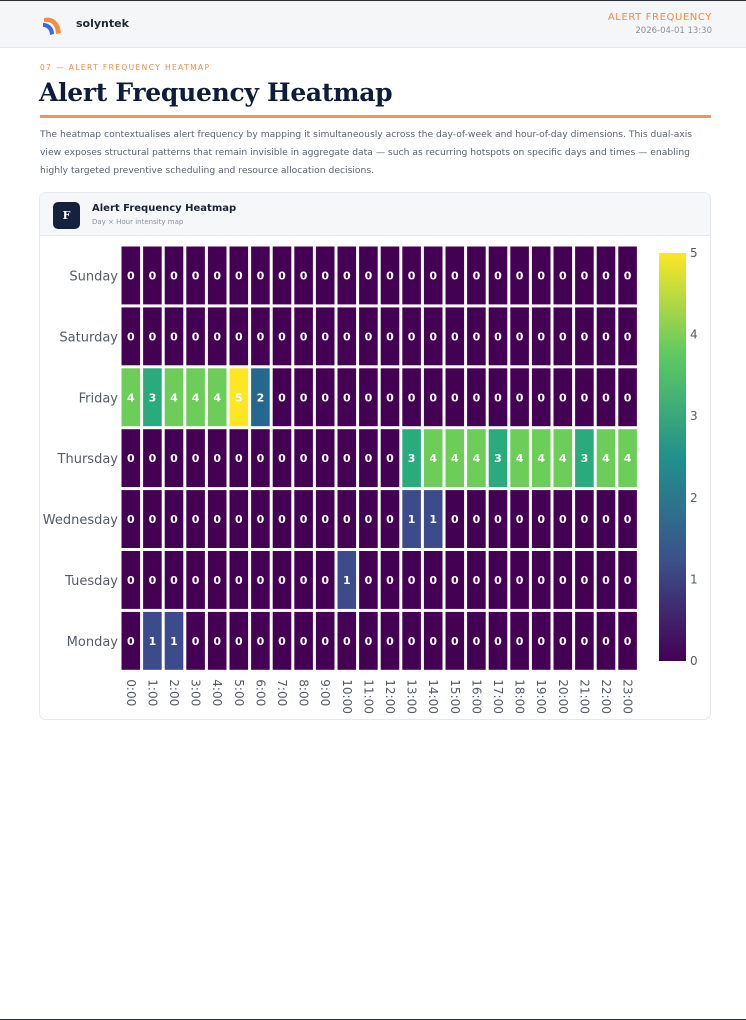  Describe the element at coordinates (476, 696) in the screenshot. I see `x-tick-label: 16:00` at that location.